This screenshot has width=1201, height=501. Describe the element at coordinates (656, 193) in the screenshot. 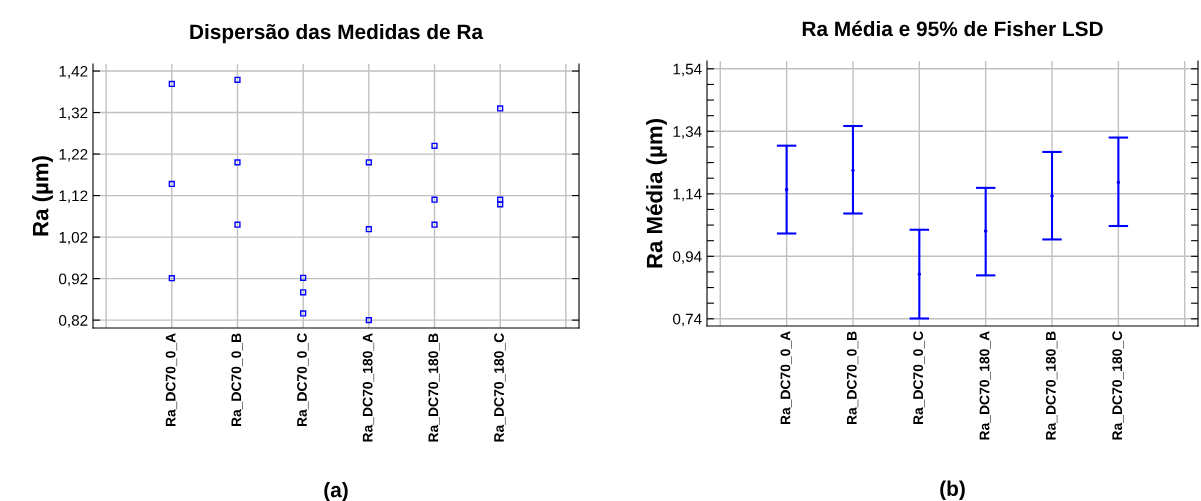

I see `y-axis-title: Ra Média (µm)` at that location.